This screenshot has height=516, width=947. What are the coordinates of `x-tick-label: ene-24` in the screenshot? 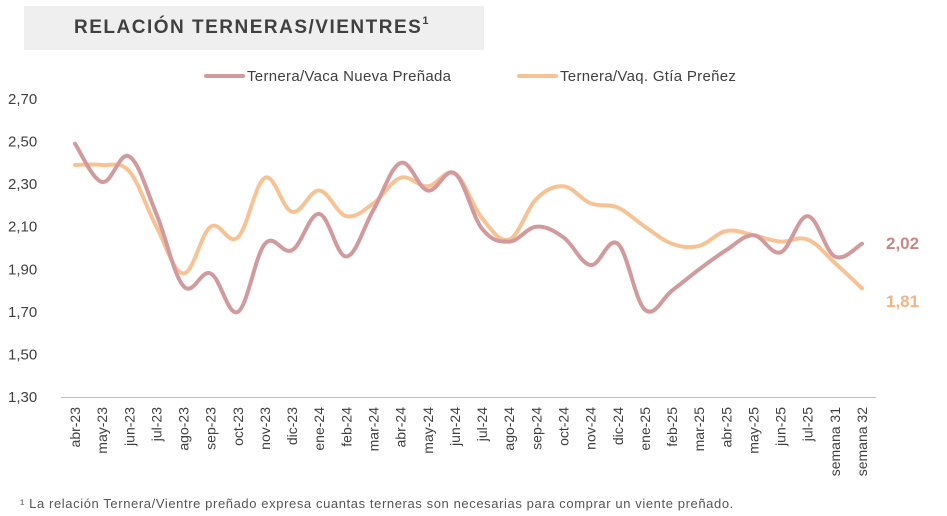 It's located at (319, 429).